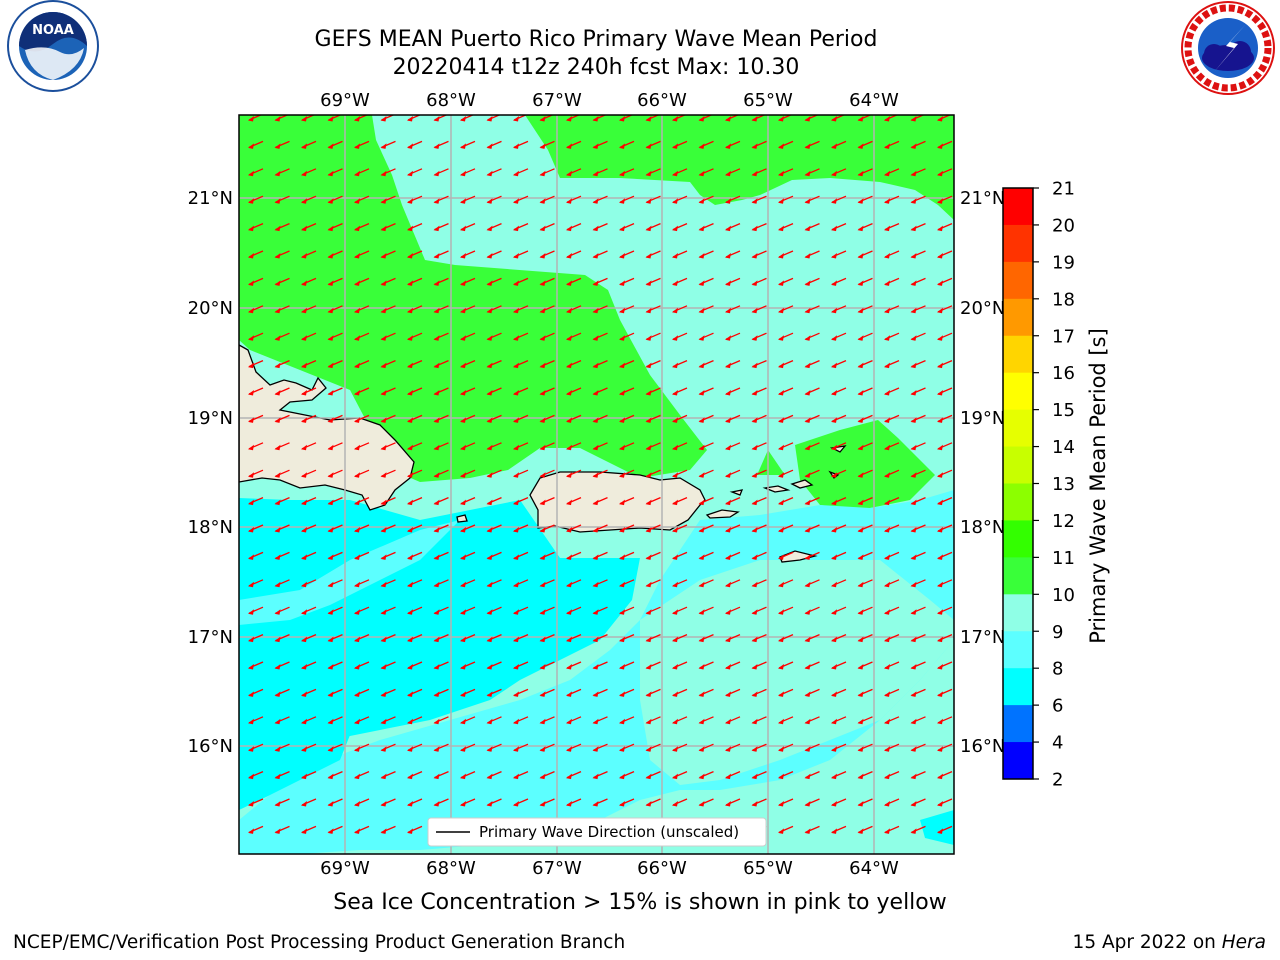 The image size is (1280, 960). What do you see at coordinates (982, 418) in the screenshot?
I see `lat-label-right: 19°N` at bounding box center [982, 418].